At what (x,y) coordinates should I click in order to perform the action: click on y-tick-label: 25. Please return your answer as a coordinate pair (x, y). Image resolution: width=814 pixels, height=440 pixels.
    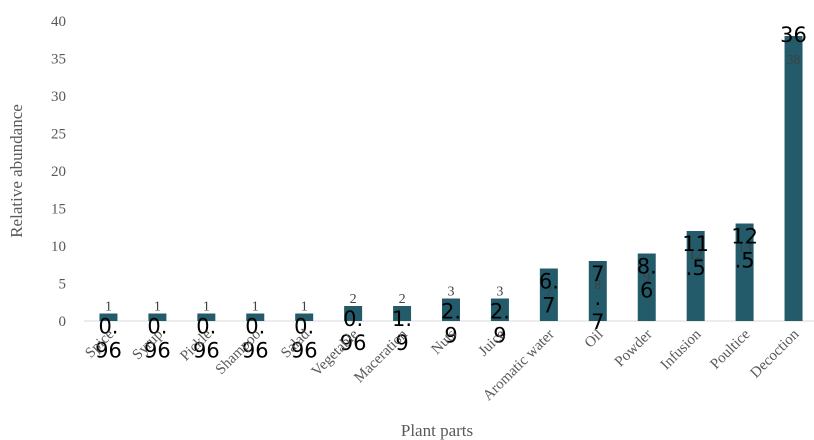
    Looking at the image, I should click on (58, 135).